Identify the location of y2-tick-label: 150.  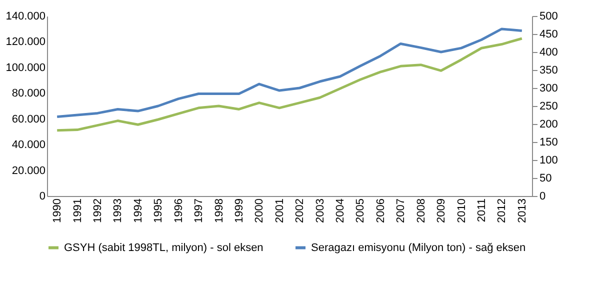
(549, 142).